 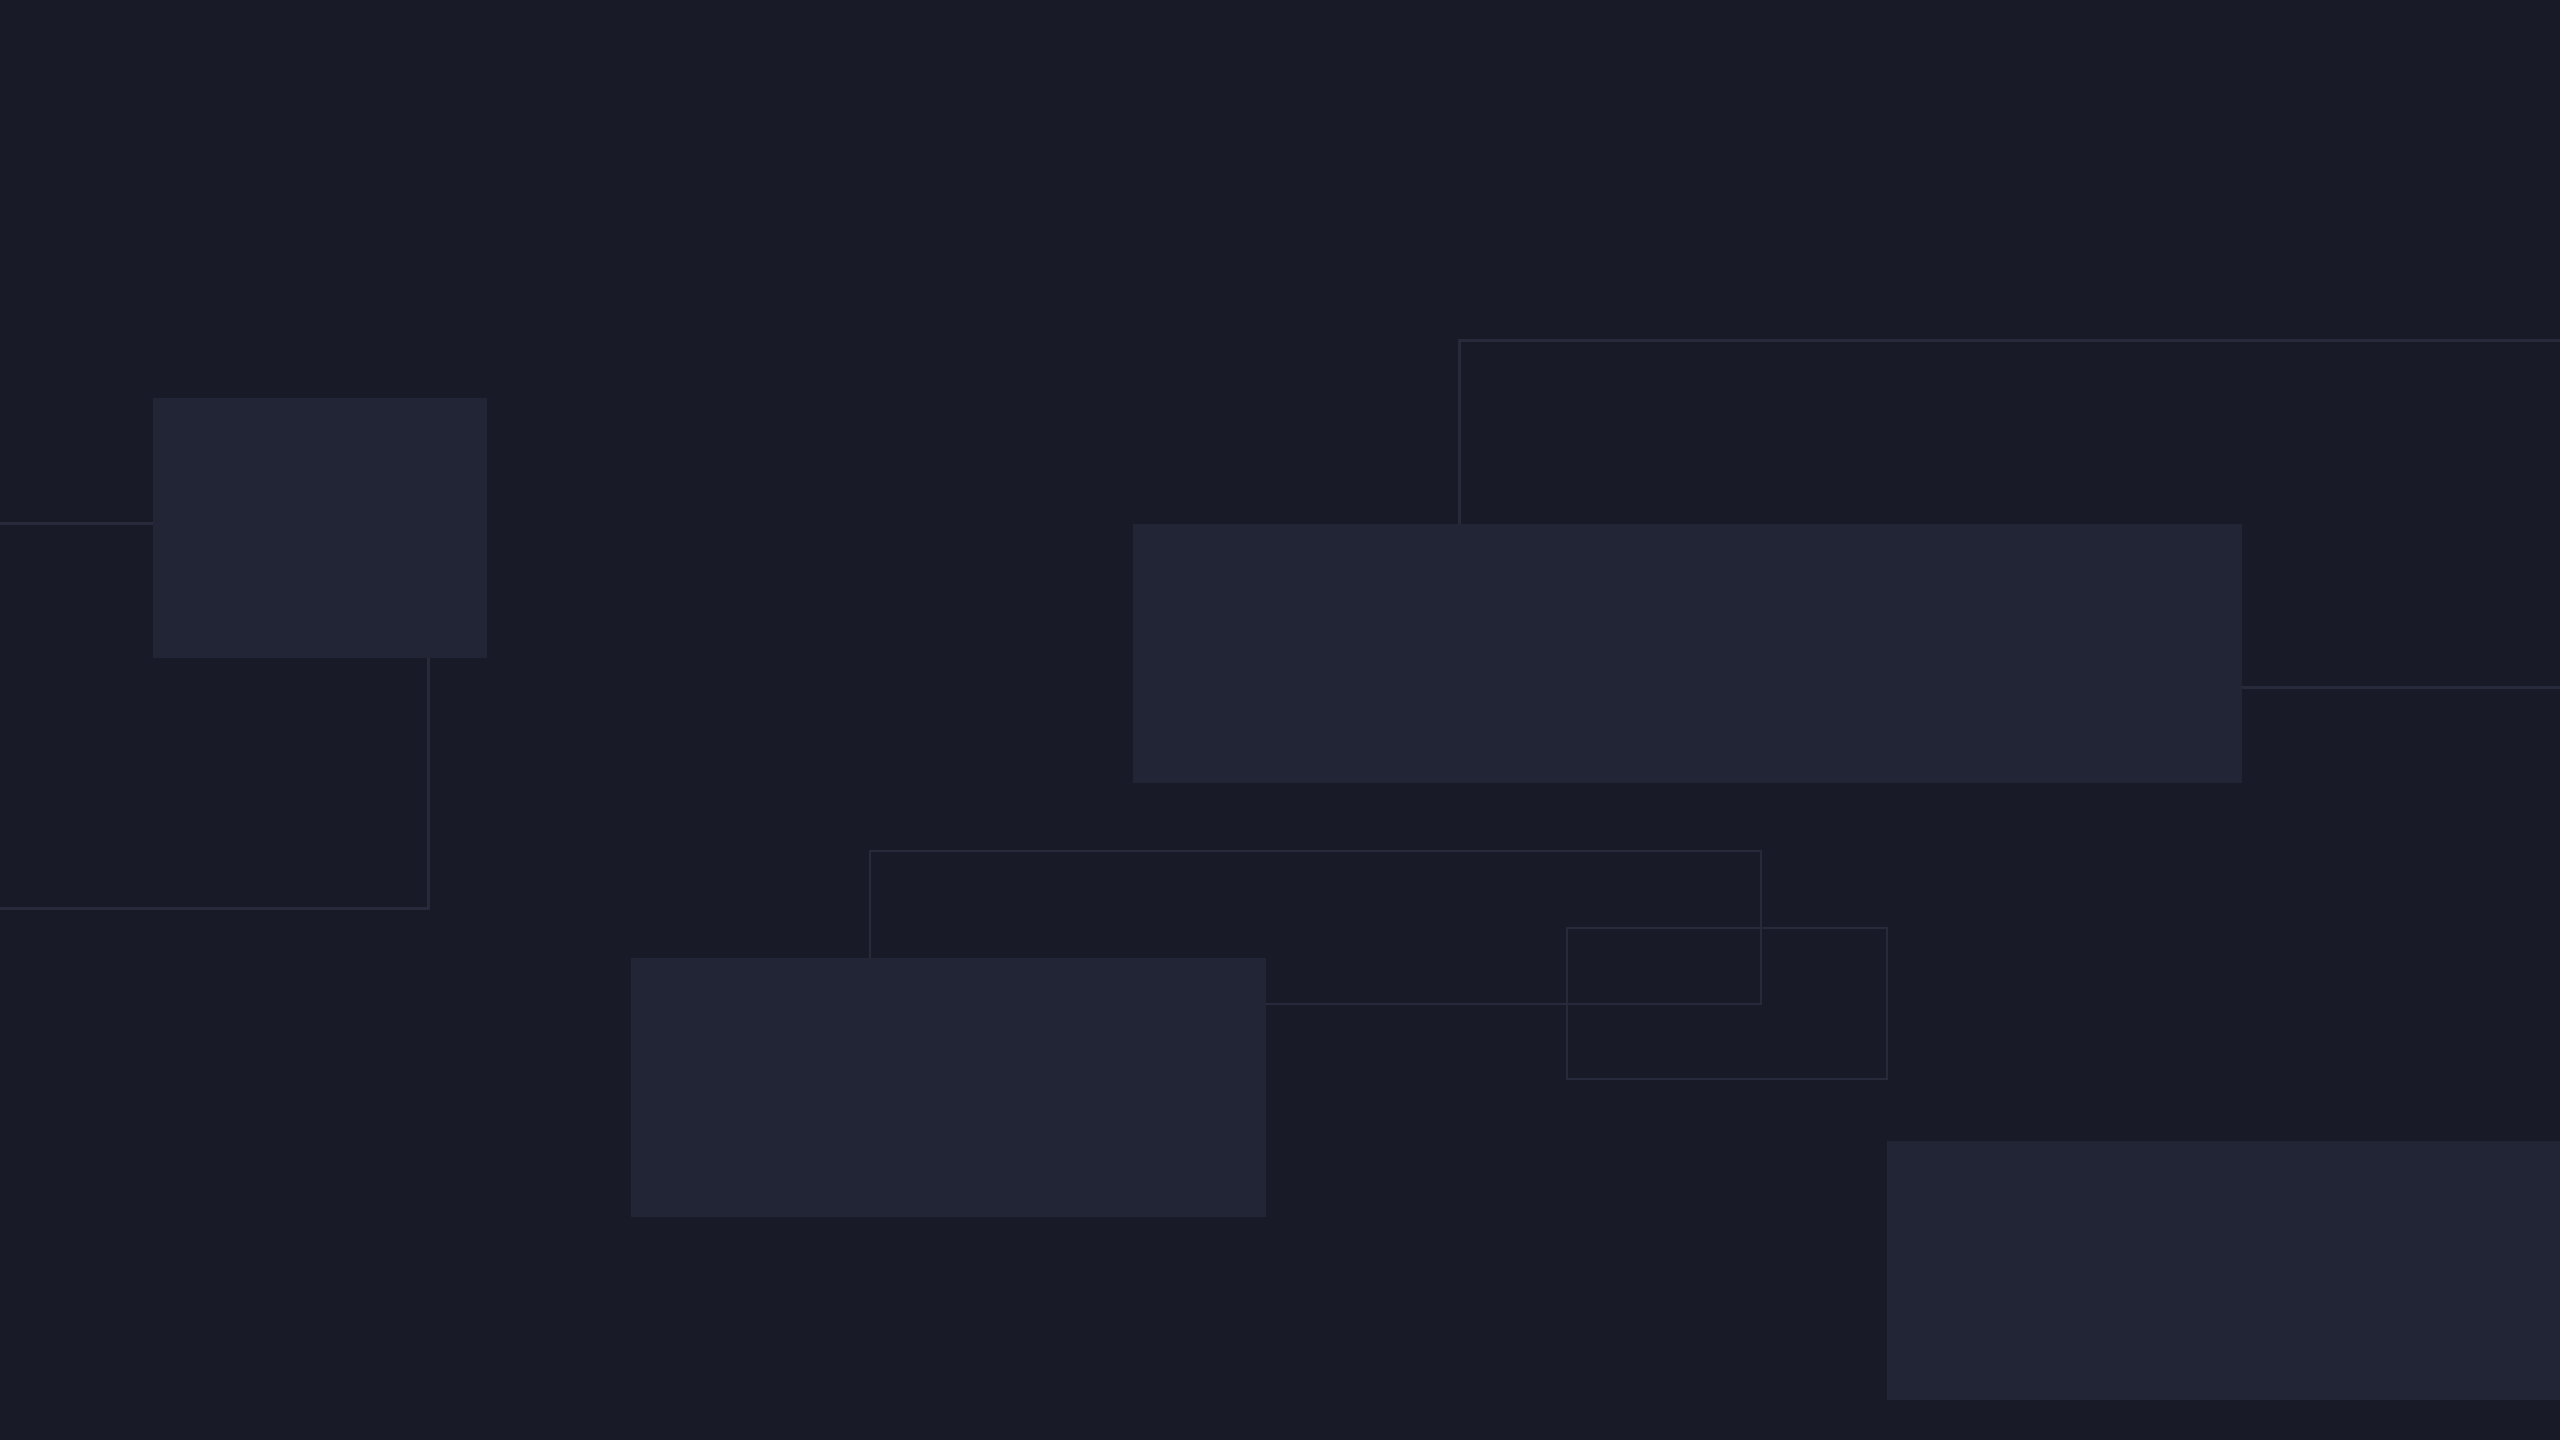 I want to click on filled-rectangle-wide-center, so click(x=1687, y=653).